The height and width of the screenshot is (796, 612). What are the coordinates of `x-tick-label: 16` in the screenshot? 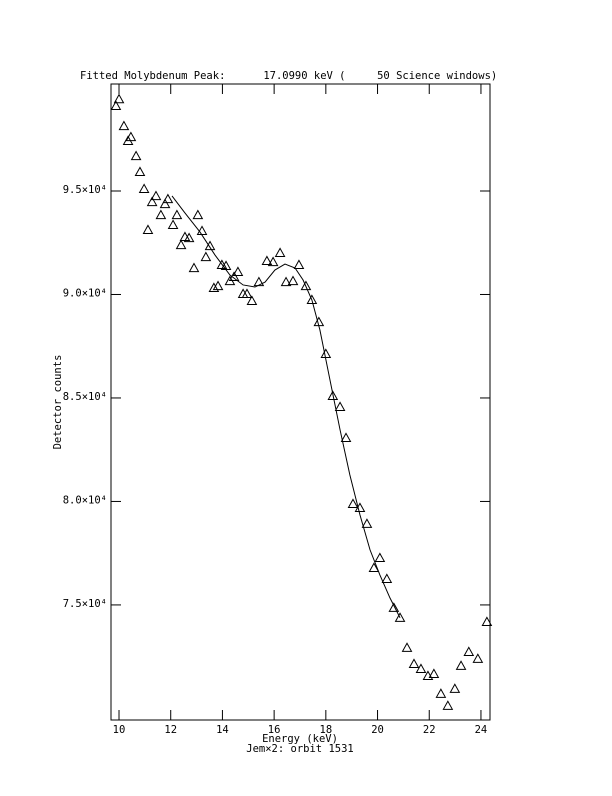 It's located at (274, 730).